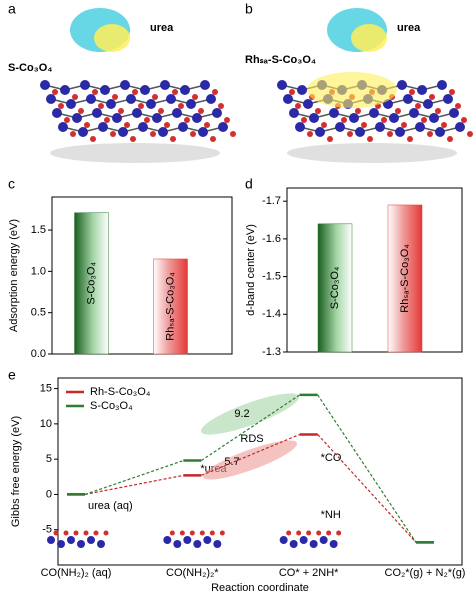  Describe the element at coordinates (271, 239) in the screenshot. I see `y-tick-label: -1.6` at that location.